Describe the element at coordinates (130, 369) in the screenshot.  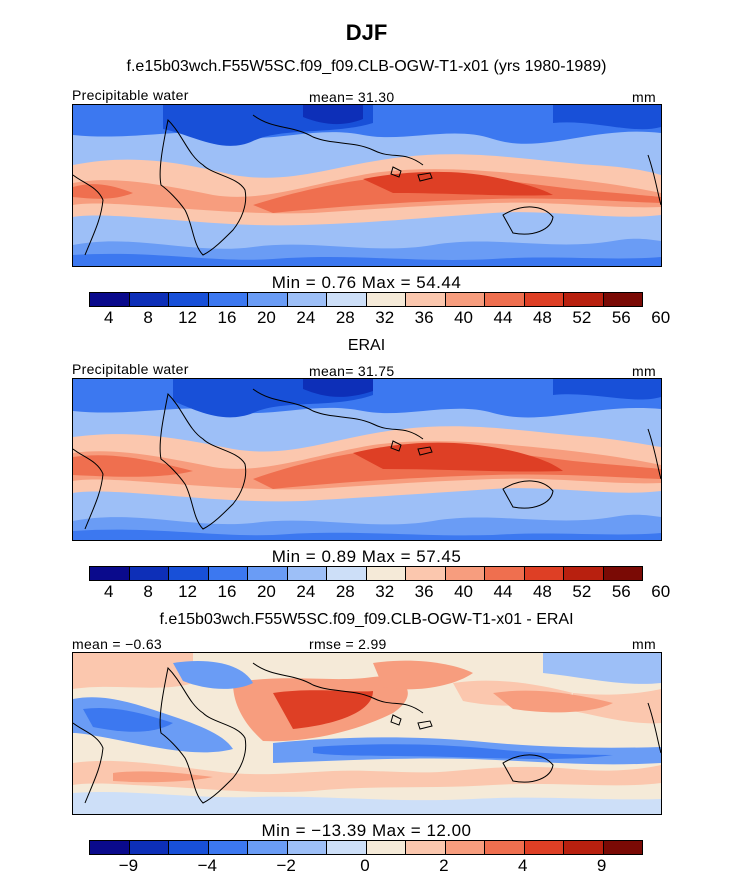
I see `panel2-variable-label: Precipitable water` at that location.